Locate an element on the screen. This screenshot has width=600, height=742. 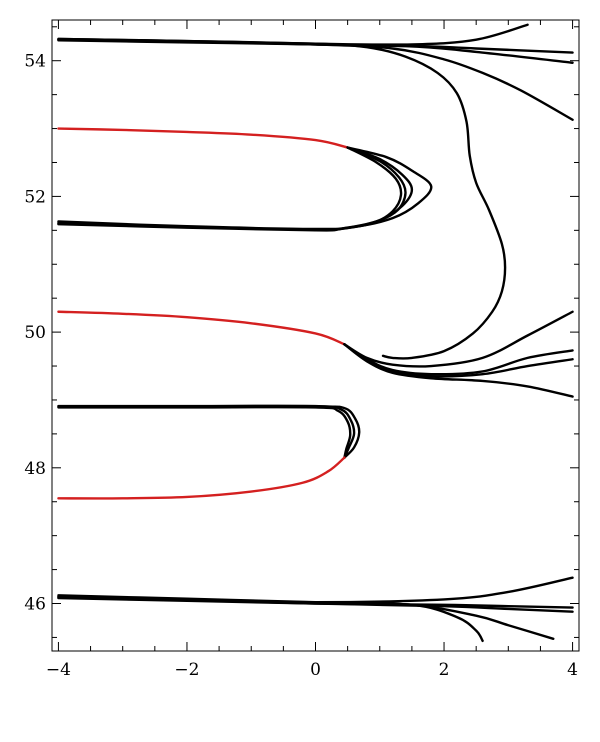
x-tick-label: 2 is located at coordinates (444, 670).